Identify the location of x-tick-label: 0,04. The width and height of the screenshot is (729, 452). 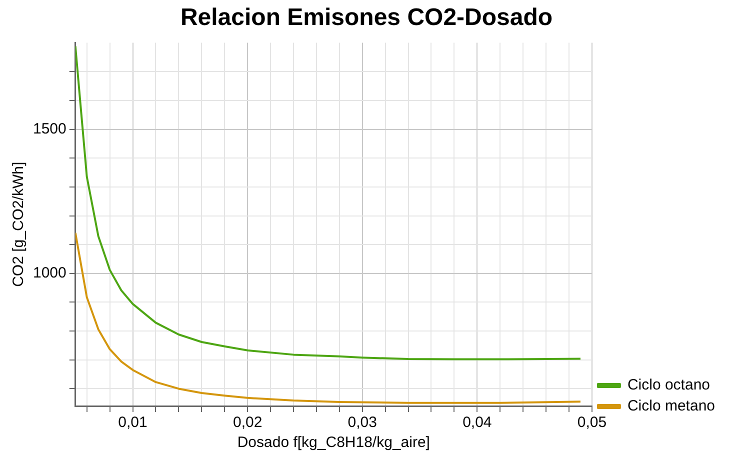
(477, 423).